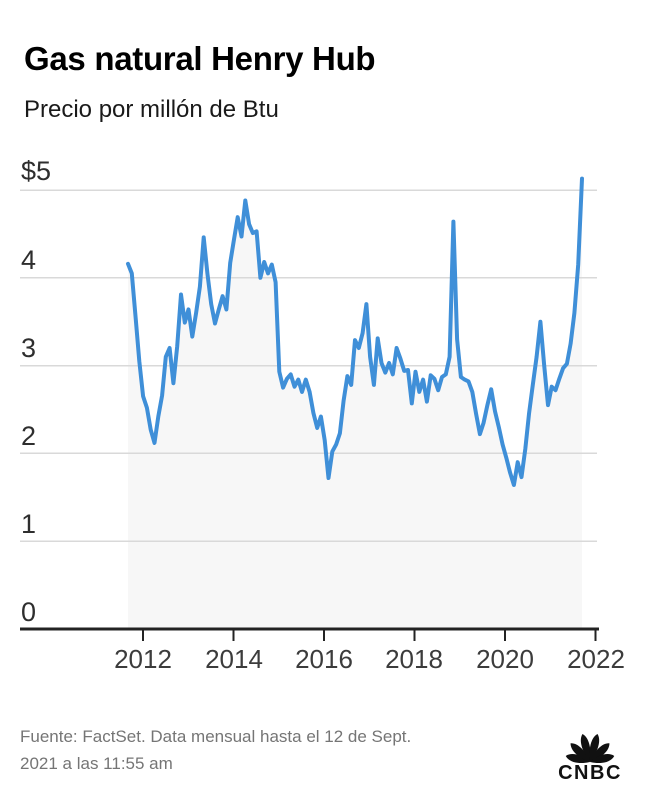 The width and height of the screenshot is (650, 805). What do you see at coordinates (96, 763) in the screenshot?
I see `source-line-2: 2021 a las 11:55 am` at bounding box center [96, 763].